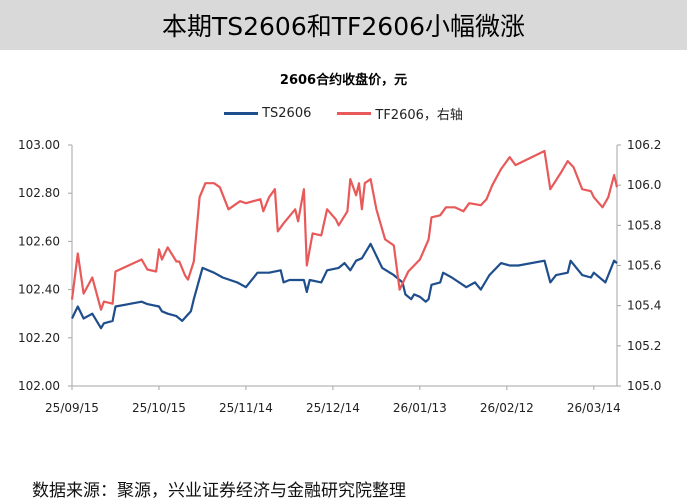 The height and width of the screenshot is (501, 687). I want to click on right-tick-label: 106.2, so click(644, 145).